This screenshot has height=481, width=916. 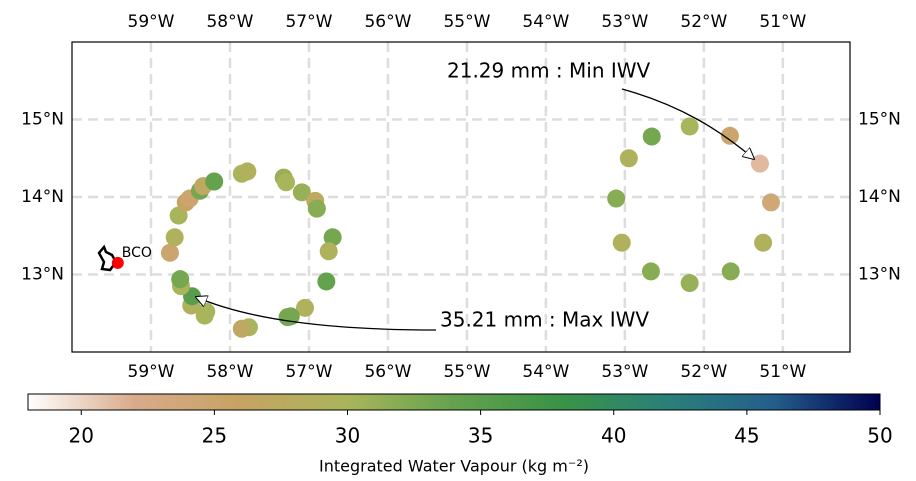 What do you see at coordinates (544, 320) in the screenshot?
I see `annotation: 35.21 mm : Max IWV` at bounding box center [544, 320].